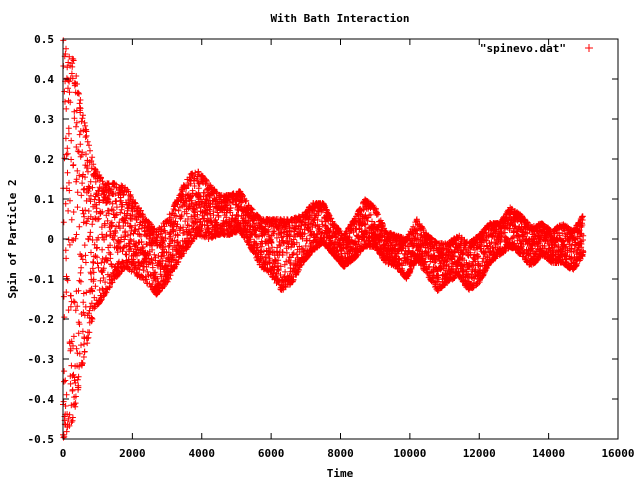  I want to click on chart-title: With Bath Interaction, so click(339, 18).